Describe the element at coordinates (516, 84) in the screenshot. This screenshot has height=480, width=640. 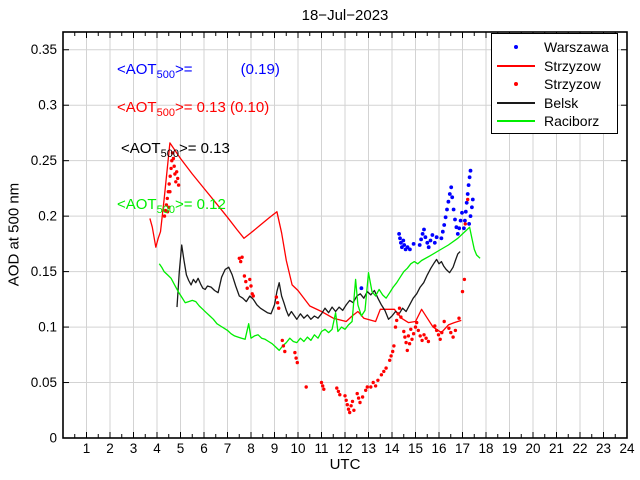
I see `dot-marker-icon` at that location.